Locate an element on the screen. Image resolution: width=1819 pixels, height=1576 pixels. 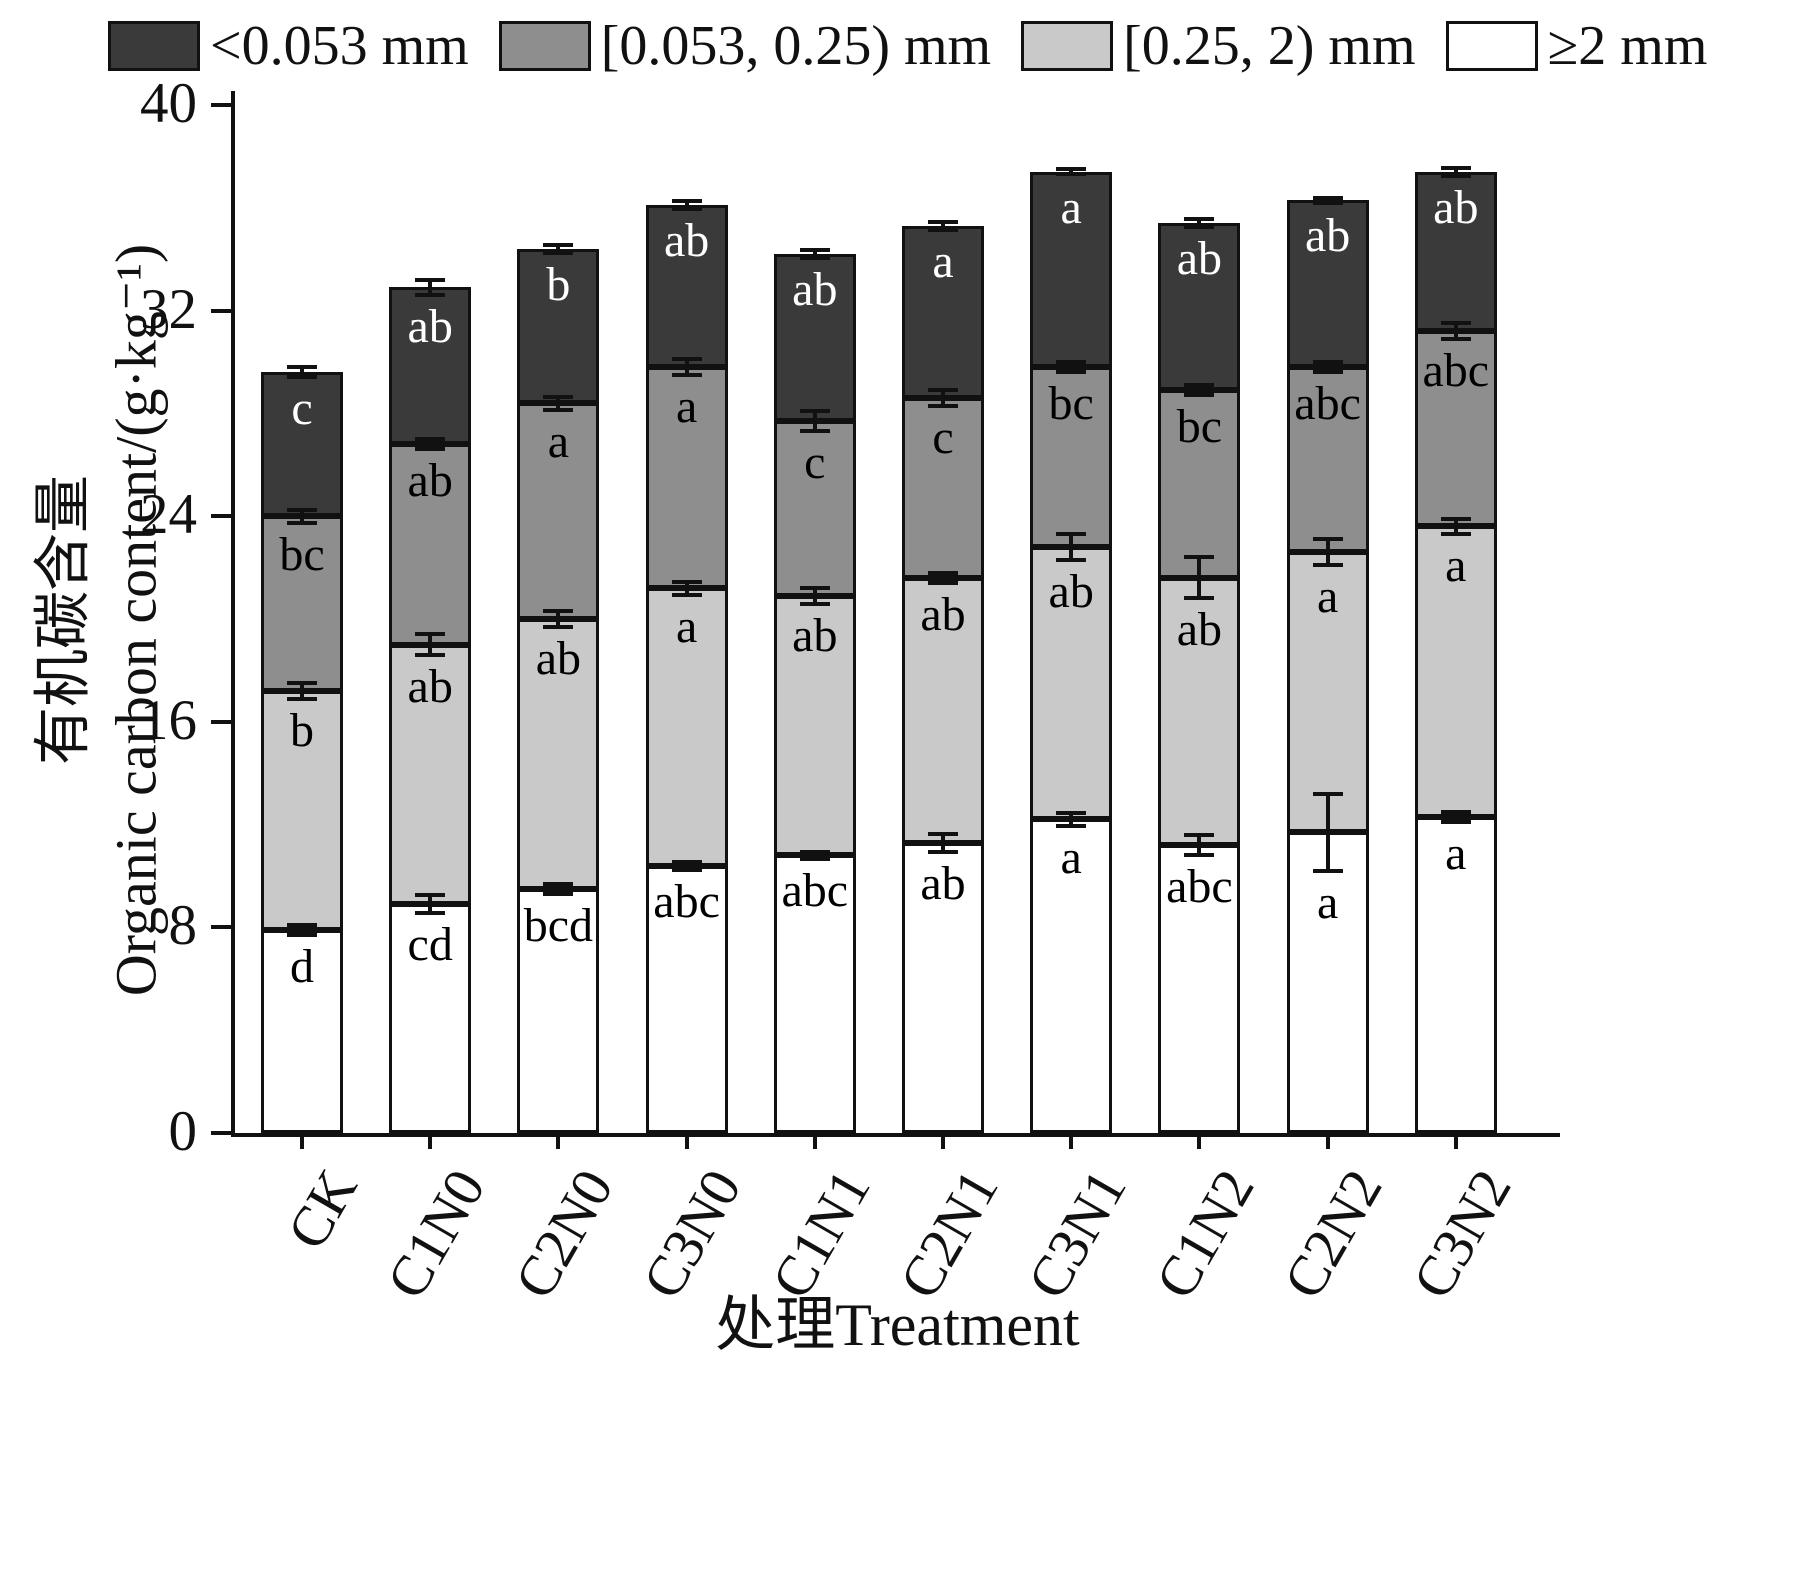
legend-label: [0.053, 0.25) mm is located at coordinates (796, 46).